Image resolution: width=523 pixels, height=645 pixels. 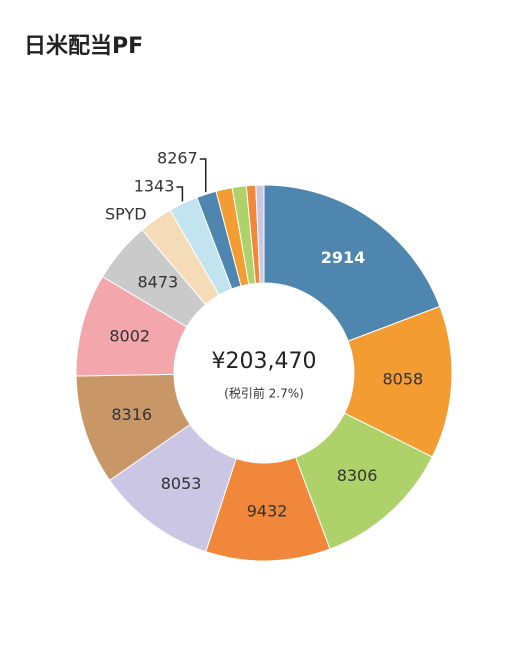 What do you see at coordinates (402, 378) in the screenshot?
I see `slice-label: 8058` at bounding box center [402, 378].